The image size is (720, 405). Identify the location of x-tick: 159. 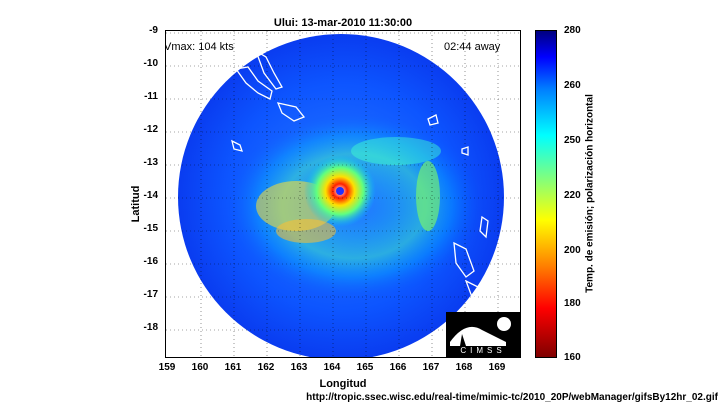
(167, 367).